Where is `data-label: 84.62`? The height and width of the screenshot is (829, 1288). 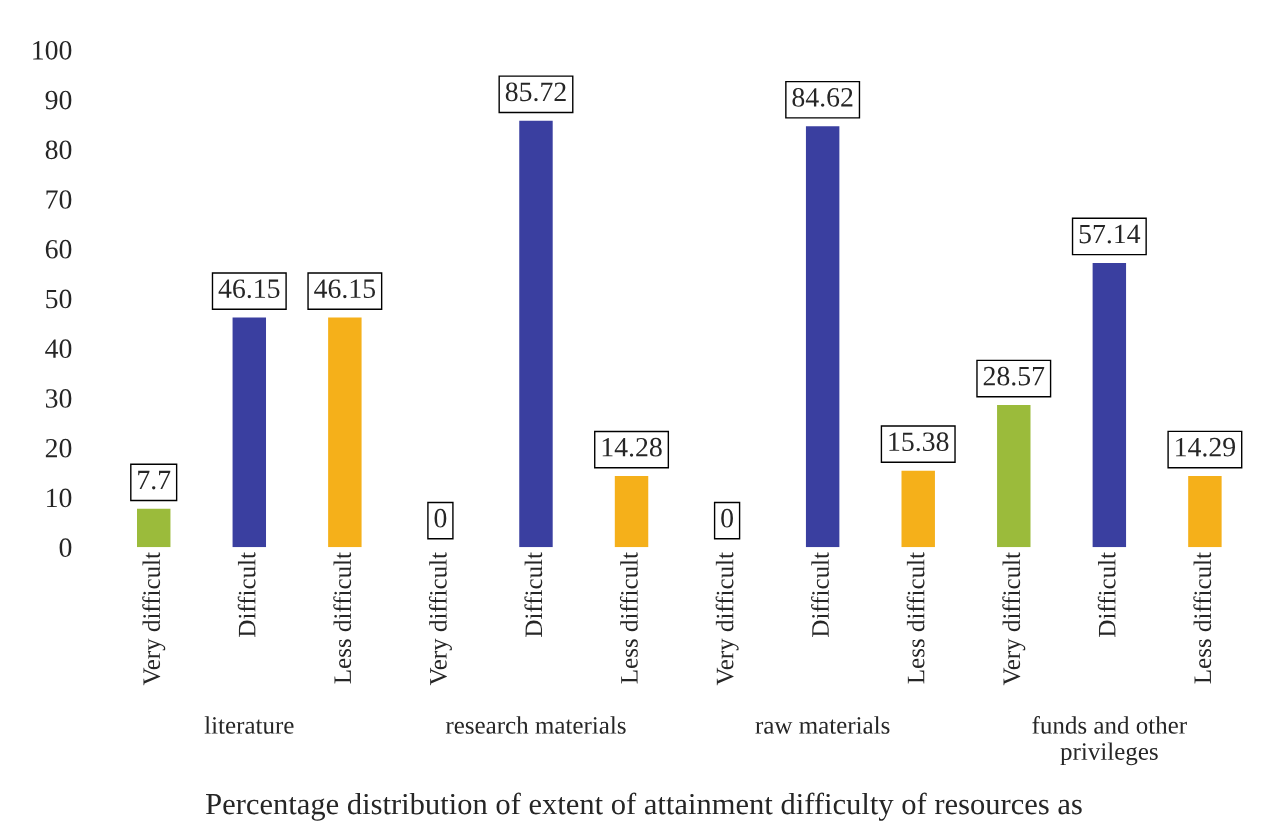
data-label: 84.62 is located at coordinates (822, 97).